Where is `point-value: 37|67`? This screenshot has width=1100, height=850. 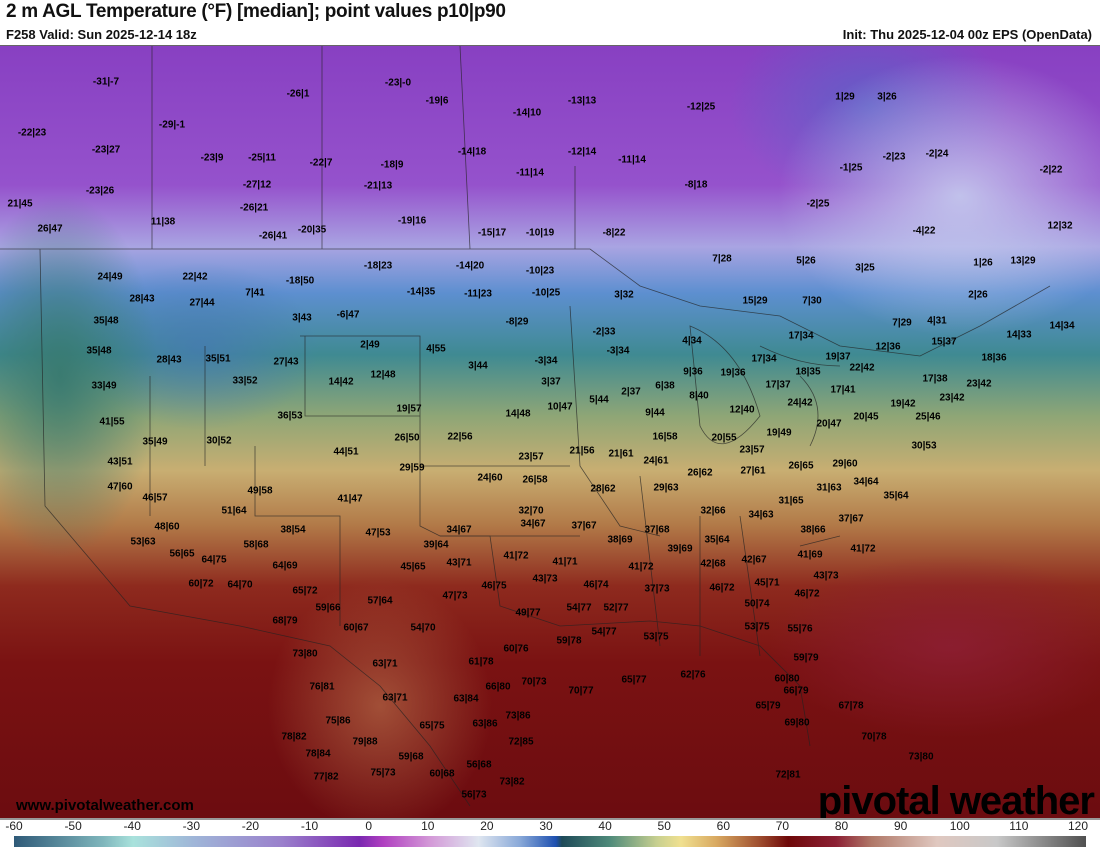 point-value: 37|67 is located at coordinates (584, 526).